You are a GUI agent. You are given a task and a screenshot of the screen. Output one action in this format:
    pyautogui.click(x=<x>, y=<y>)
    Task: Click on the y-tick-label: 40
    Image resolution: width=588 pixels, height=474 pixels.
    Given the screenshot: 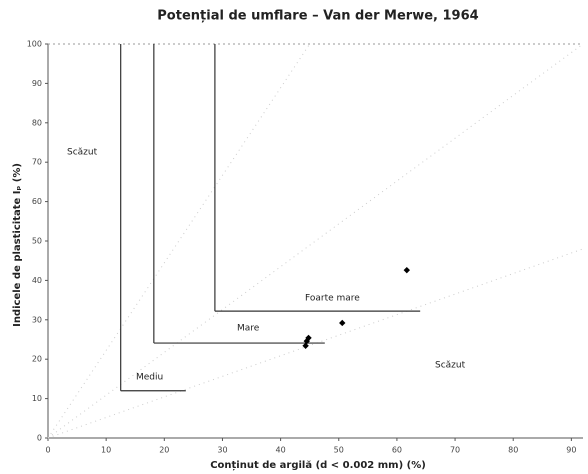 What is the action you would take?
    pyautogui.click(x=37, y=280)
    